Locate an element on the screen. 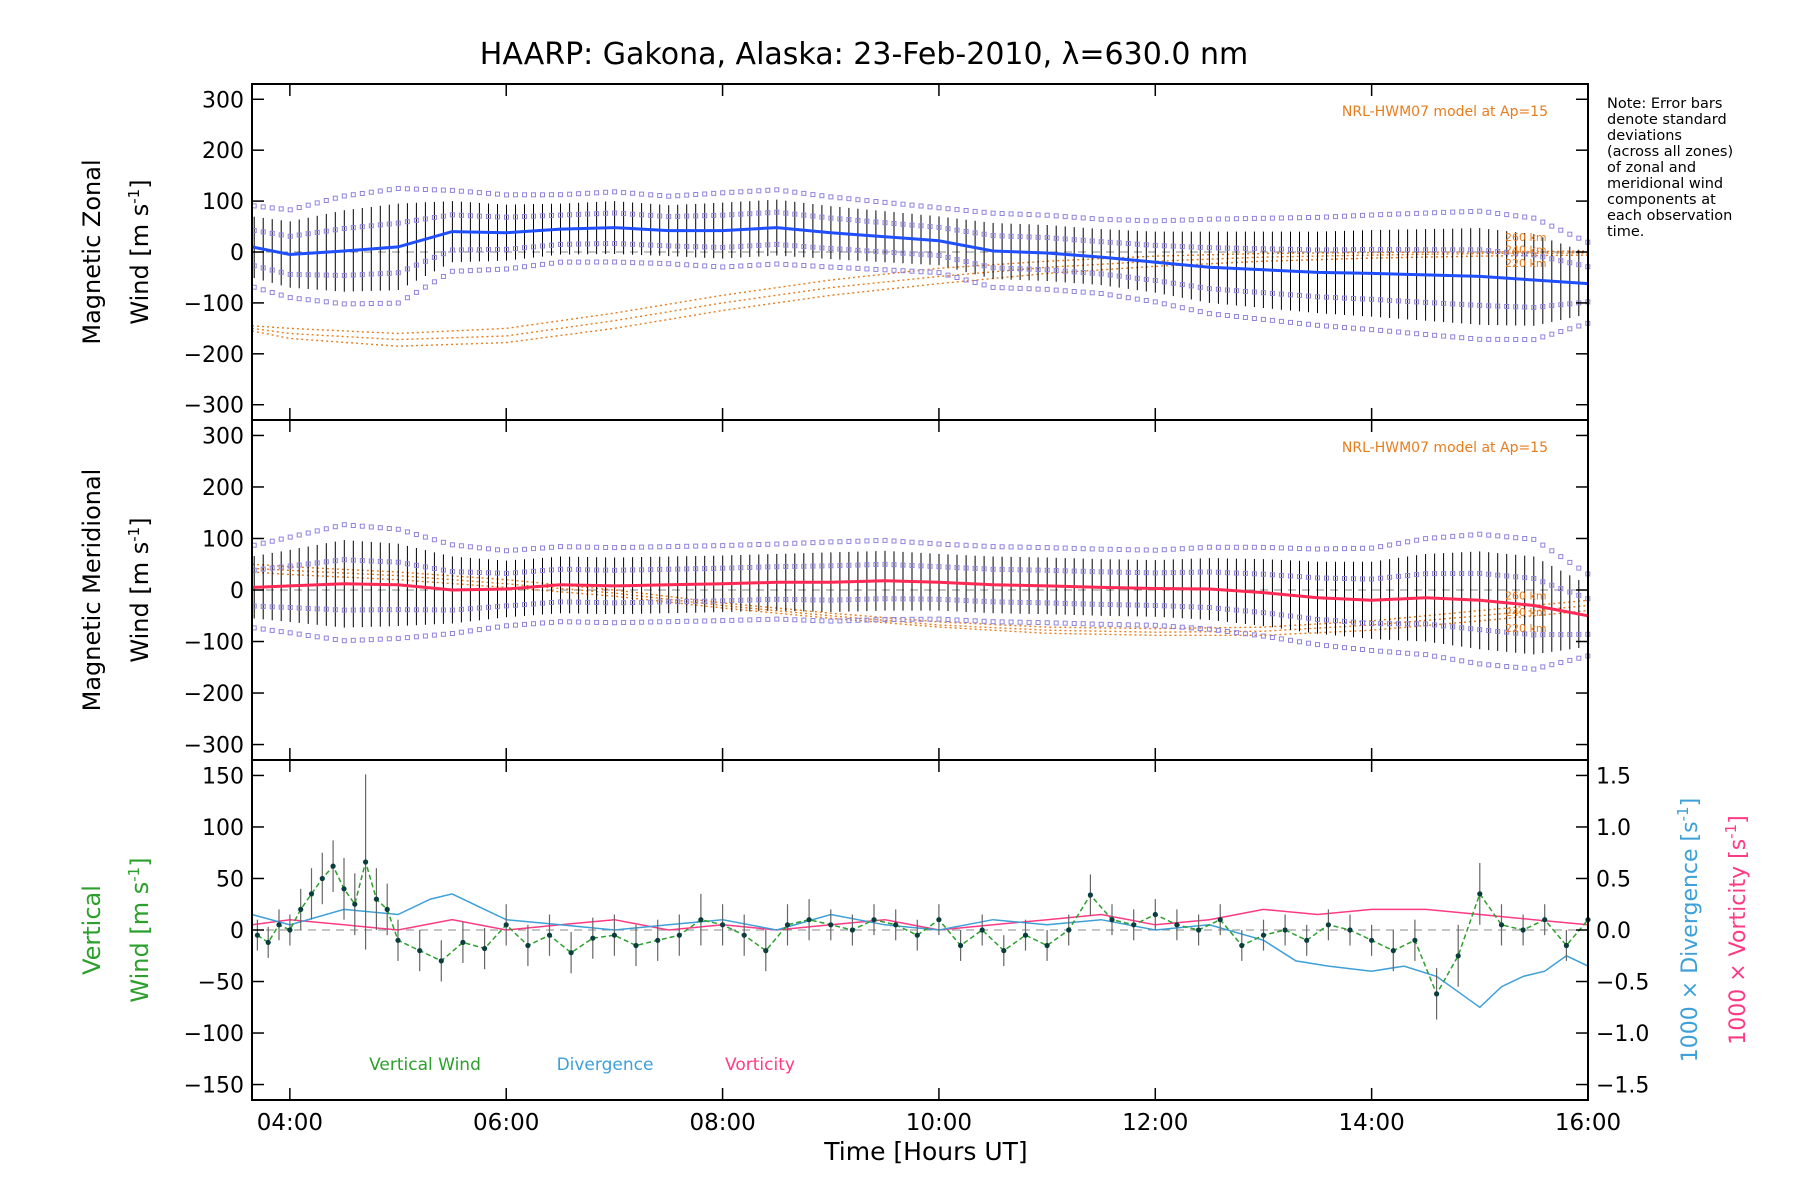  y-axis-label-line2: Wind [m s-1] is located at coordinates (139, 589).